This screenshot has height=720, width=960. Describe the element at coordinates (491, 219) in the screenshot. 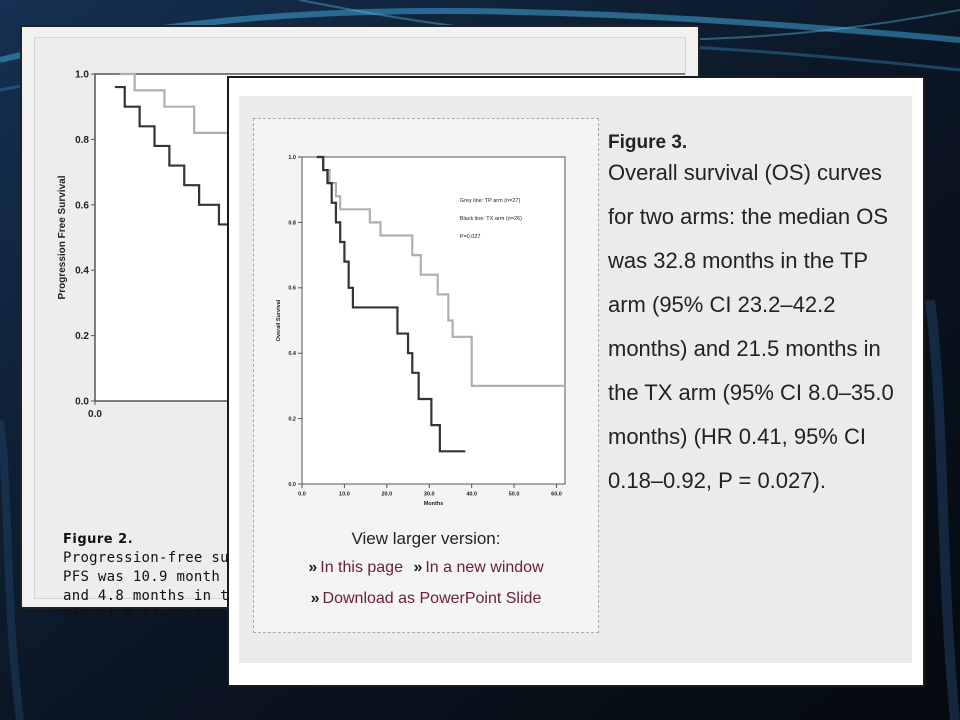

I see `legend-entry: Black line: TX arm (n=26)` at that location.